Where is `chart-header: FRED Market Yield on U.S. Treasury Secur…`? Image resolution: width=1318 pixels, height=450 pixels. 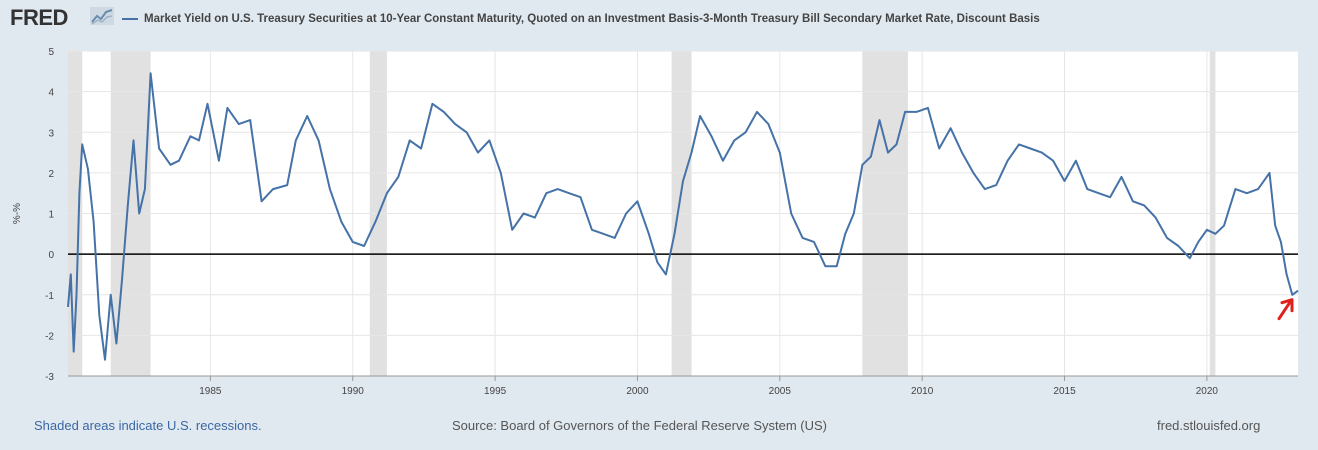
chart-header: FRED Market Yield on U.S. Treasury Secur… is located at coordinates (659, 20).